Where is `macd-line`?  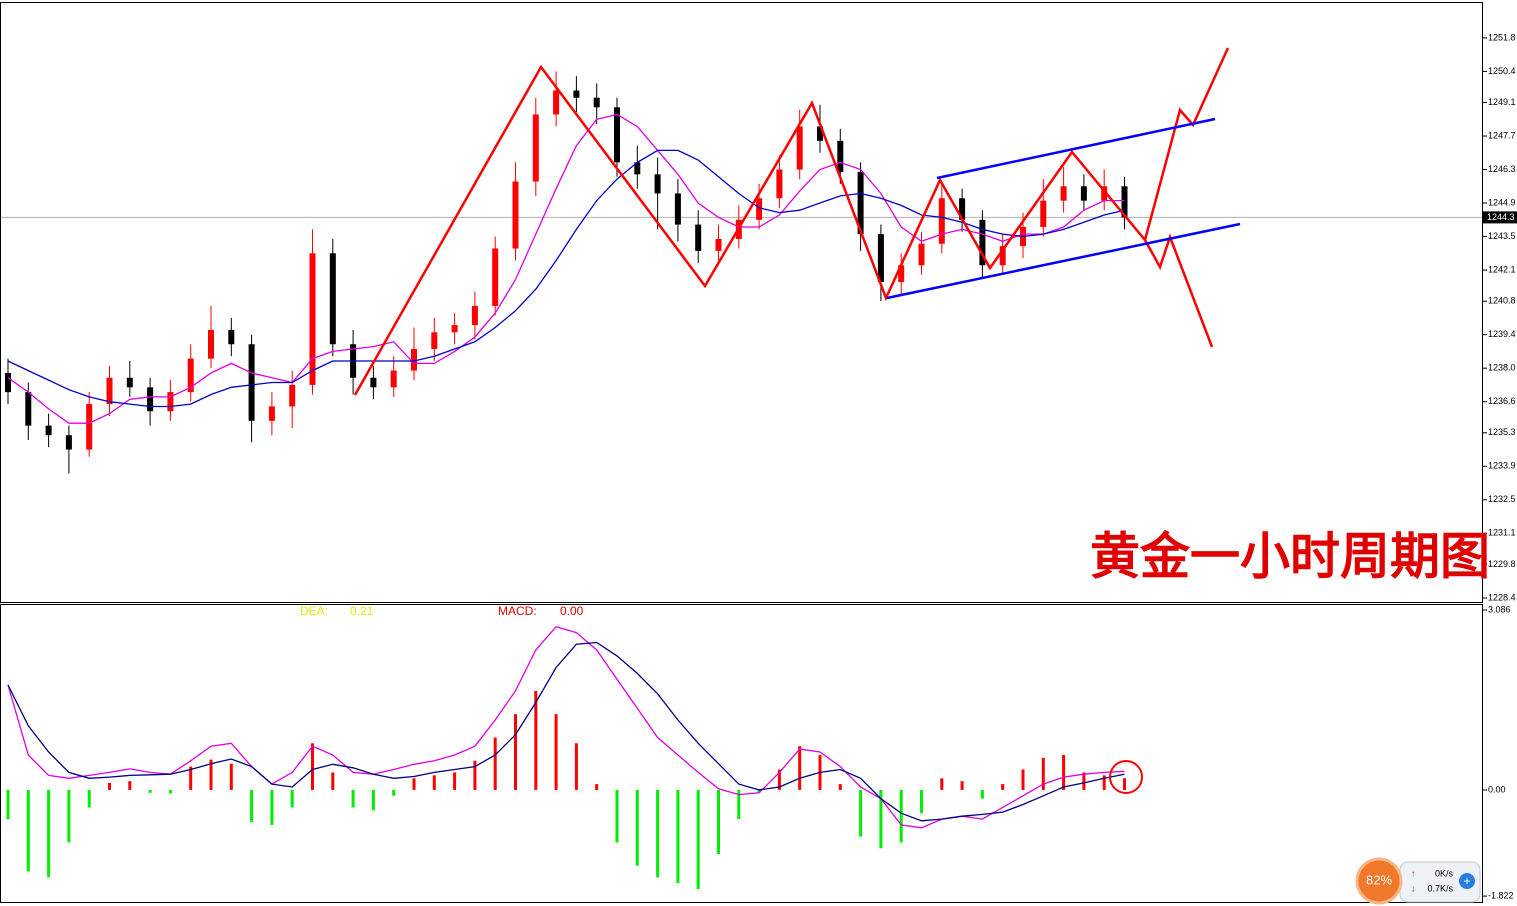 macd-line is located at coordinates (566, 731).